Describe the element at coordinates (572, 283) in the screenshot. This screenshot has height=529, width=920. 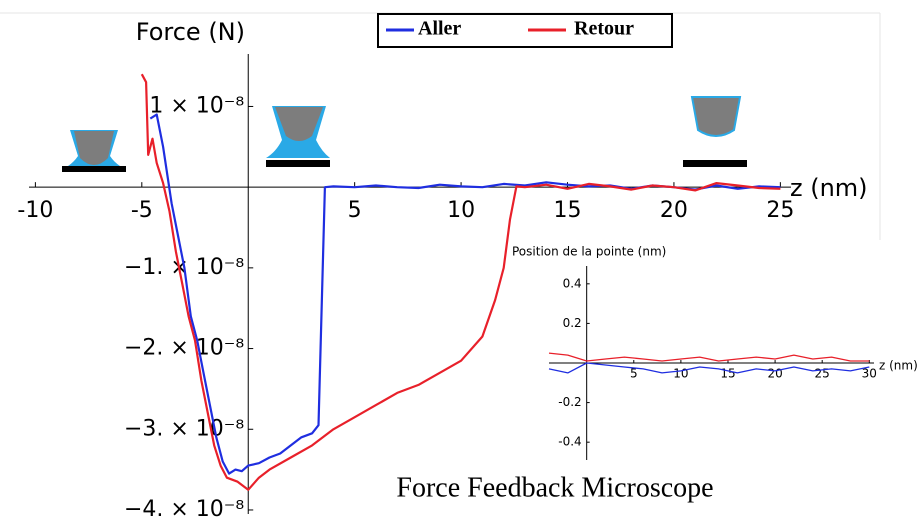
I see `y-tick-label: 0.4` at that location.